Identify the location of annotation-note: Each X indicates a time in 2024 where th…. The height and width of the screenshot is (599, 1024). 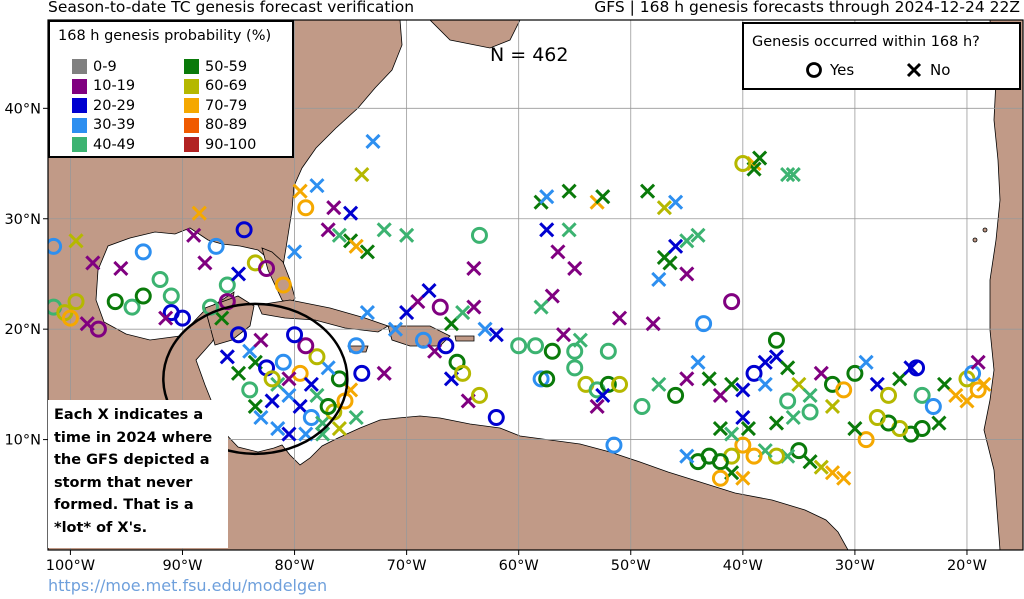
(138, 474).